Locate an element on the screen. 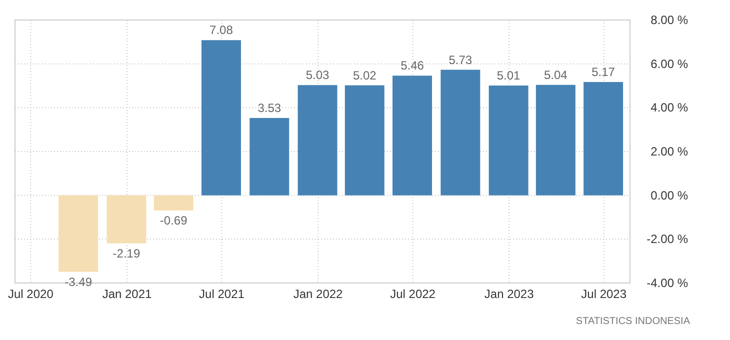 The image size is (730, 340). data-label: 5.17 is located at coordinates (604, 72).